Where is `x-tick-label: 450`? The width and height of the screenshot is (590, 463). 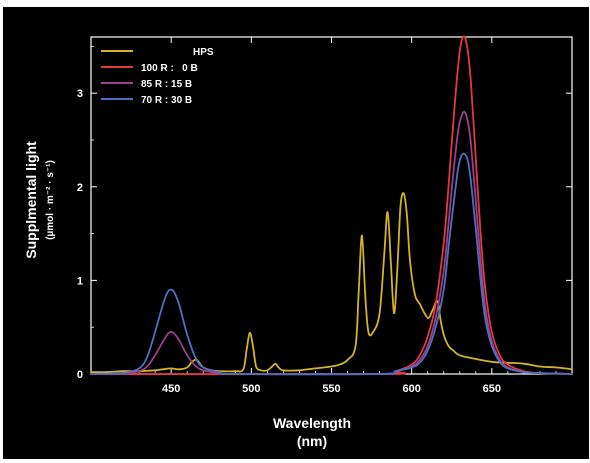 x-tick-label: 450 is located at coordinates (171, 389).